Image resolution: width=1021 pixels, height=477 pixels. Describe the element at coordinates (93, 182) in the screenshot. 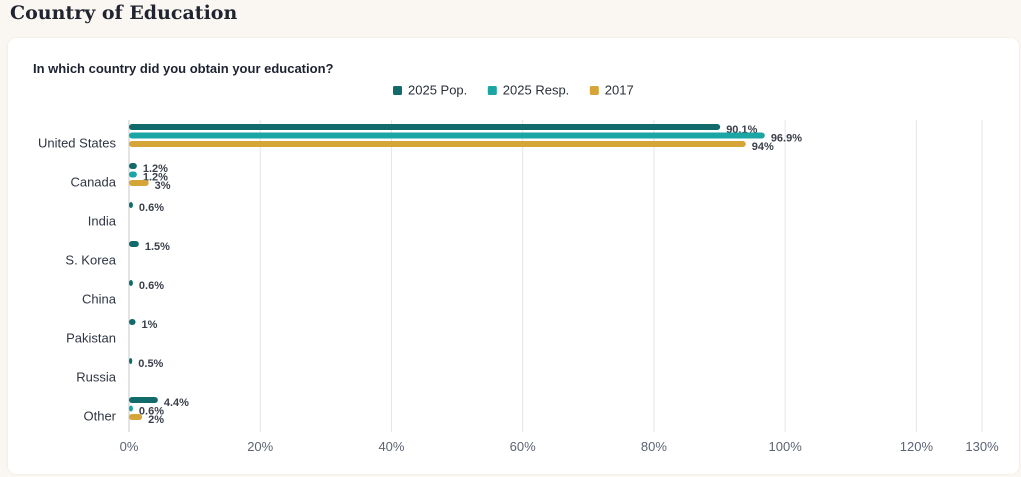

I see `category-label: Canada` at that location.